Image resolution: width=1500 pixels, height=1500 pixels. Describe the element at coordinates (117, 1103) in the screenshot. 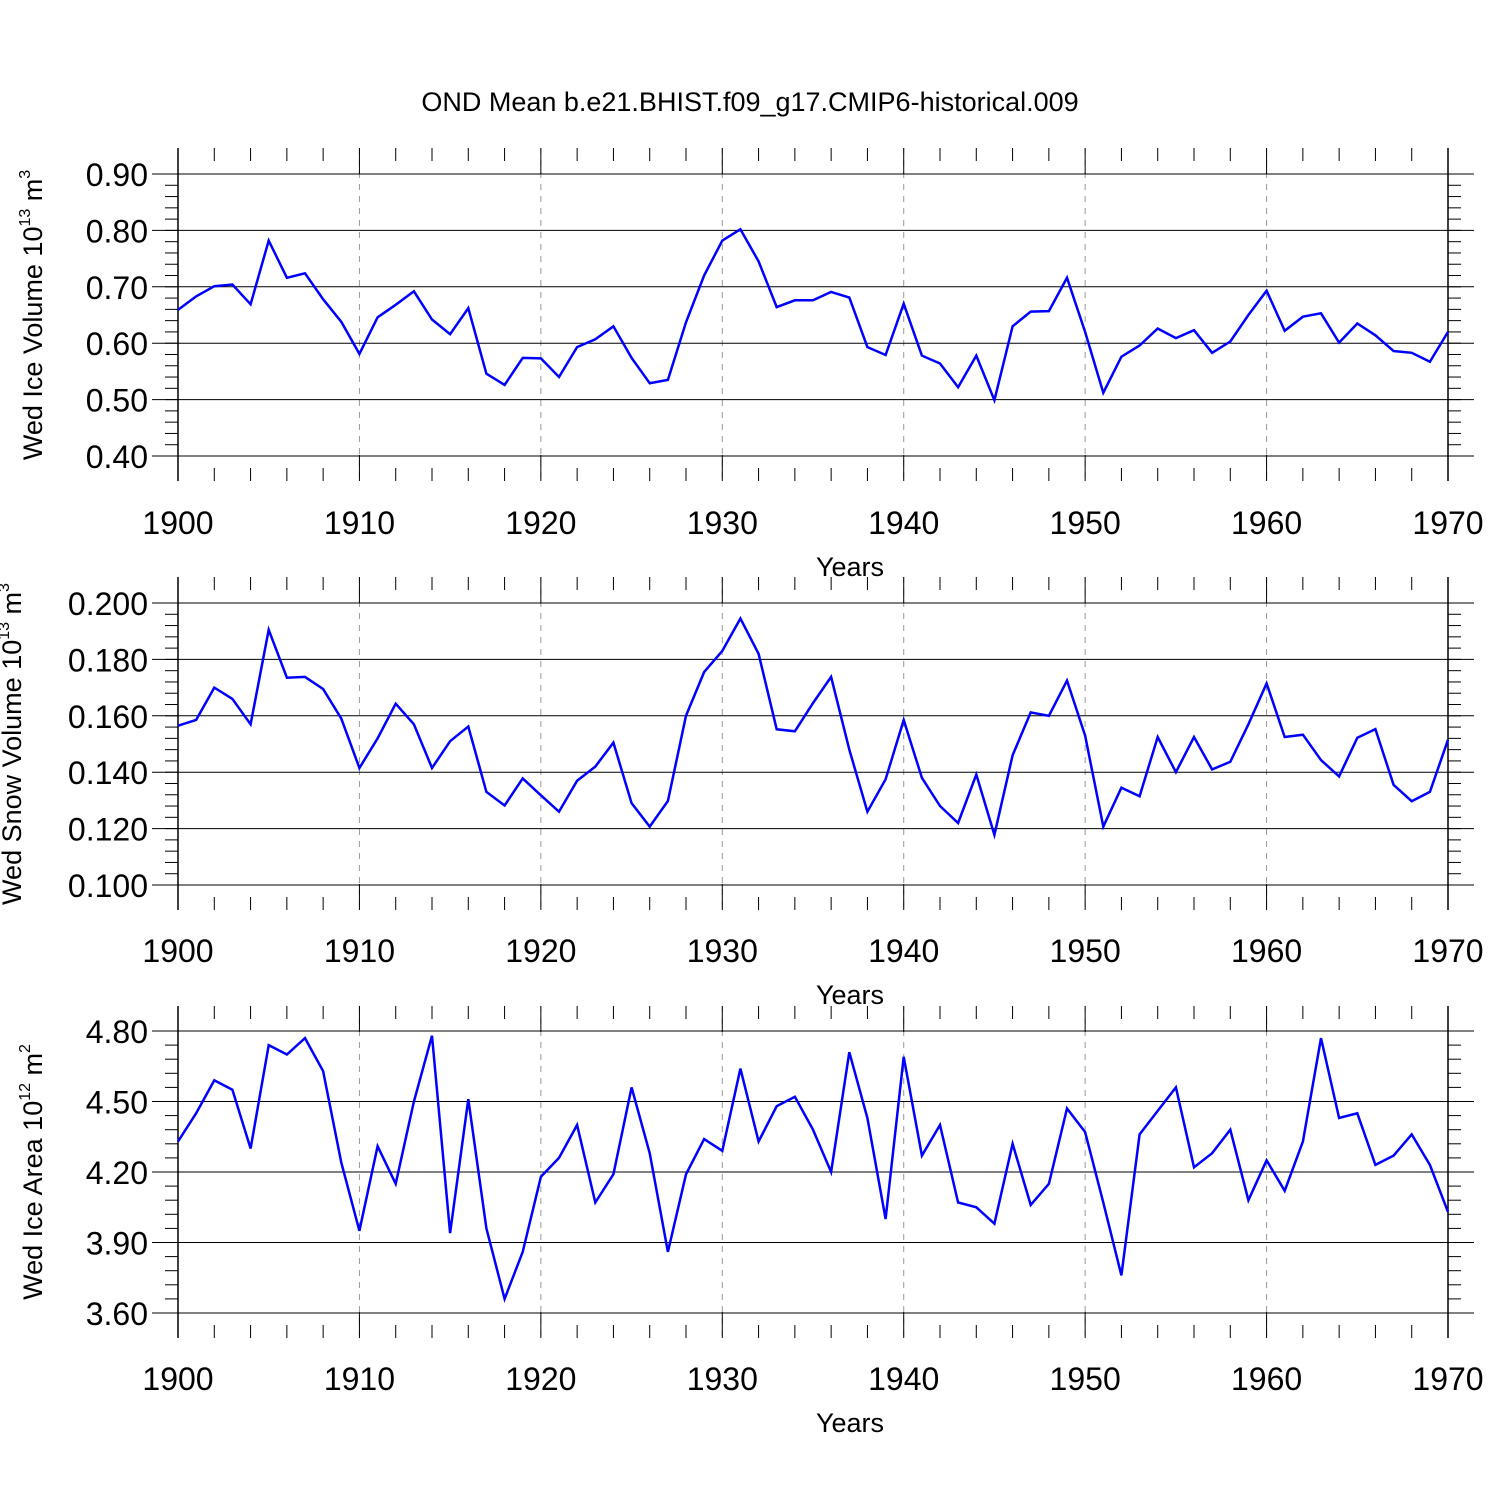

I see `y-tick-label: 4.50` at that location.